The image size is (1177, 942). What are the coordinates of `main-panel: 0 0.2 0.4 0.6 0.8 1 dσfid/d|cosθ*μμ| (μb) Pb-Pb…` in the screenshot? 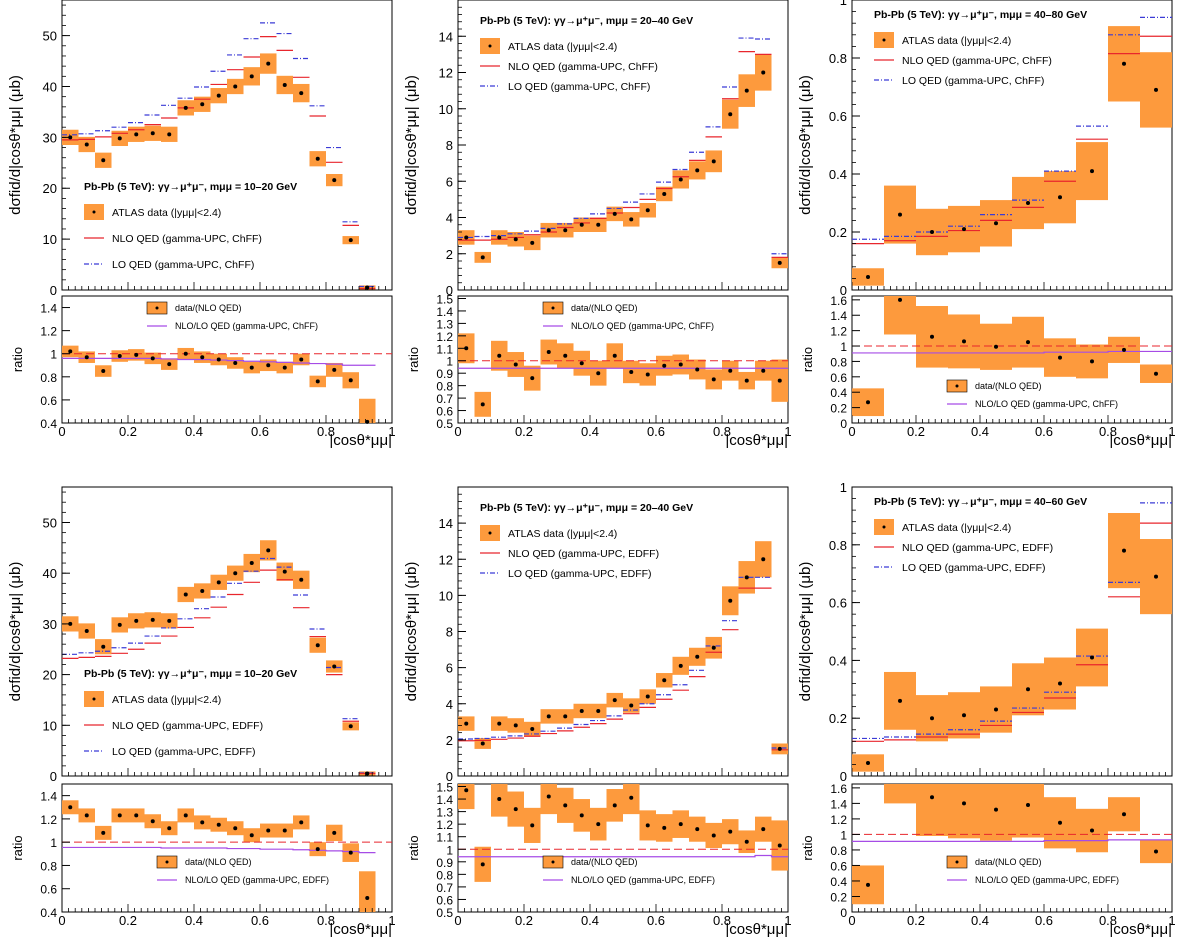 It's located at (985, 632).